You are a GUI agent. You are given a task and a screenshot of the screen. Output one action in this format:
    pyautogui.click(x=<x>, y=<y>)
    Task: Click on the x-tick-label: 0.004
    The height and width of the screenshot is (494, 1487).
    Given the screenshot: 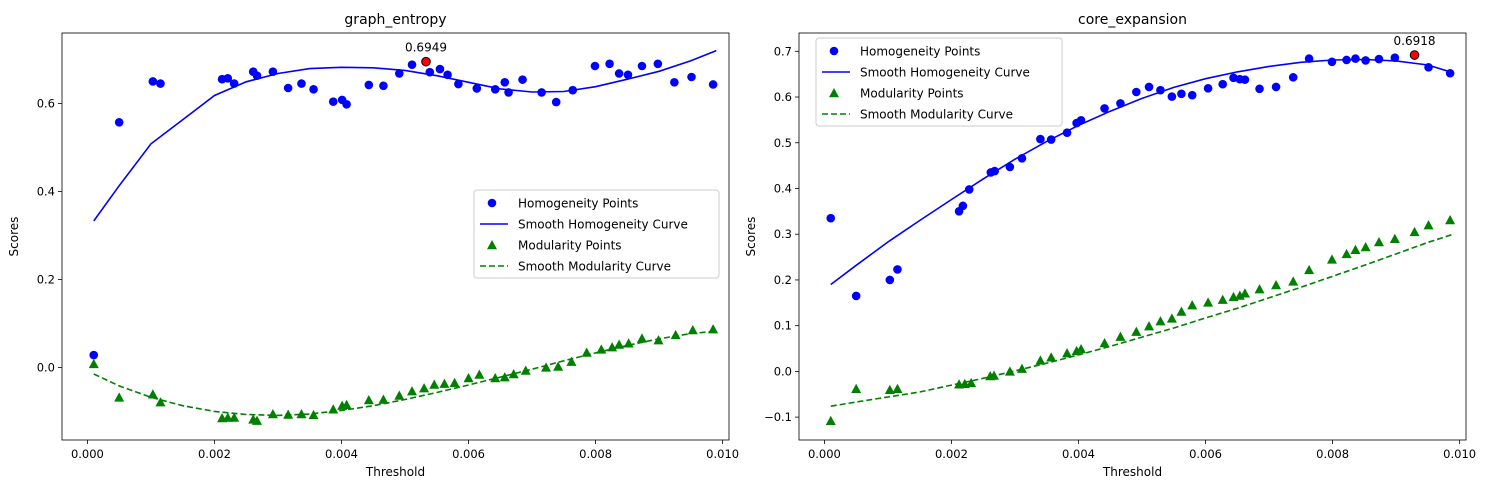 What is the action you would take?
    pyautogui.click(x=1078, y=454)
    